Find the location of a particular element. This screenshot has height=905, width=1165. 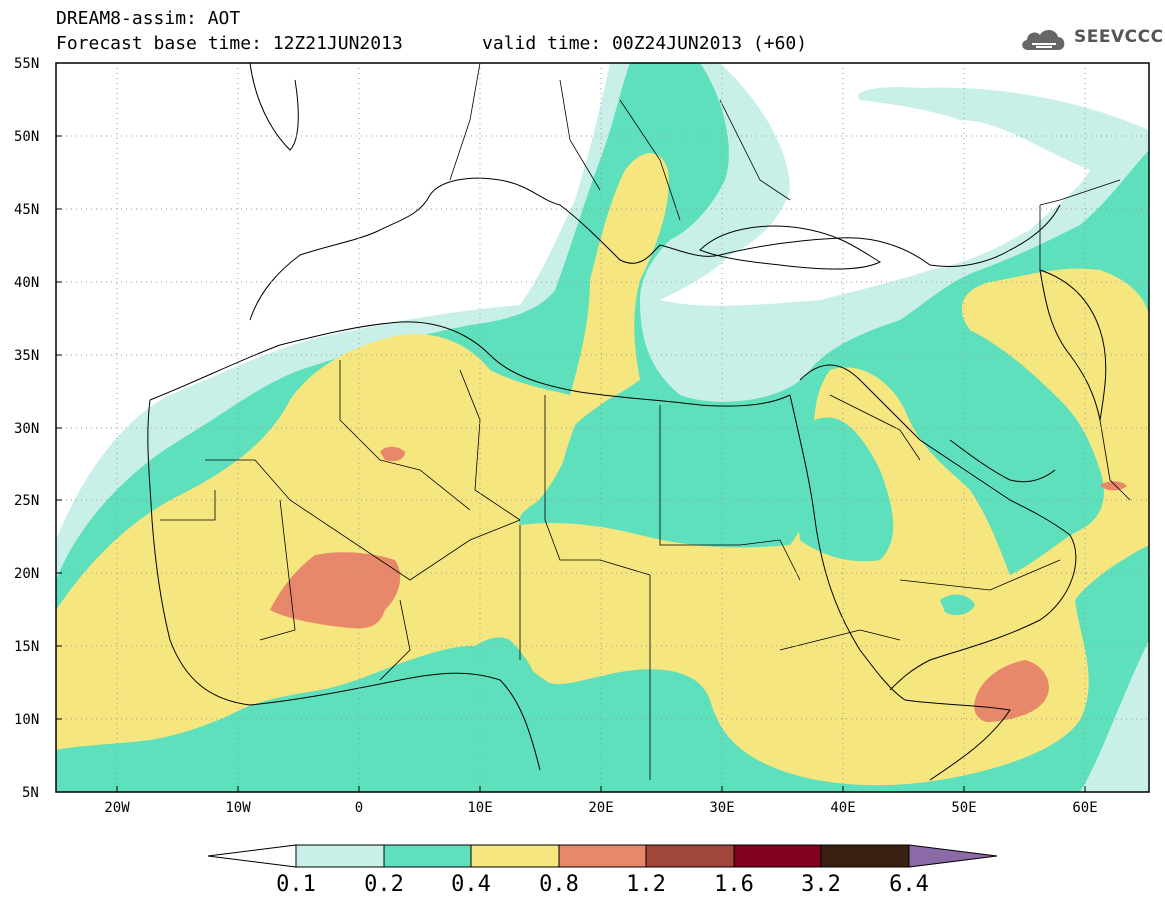

longitude-labels: 20W 10W 0 10E 20E 30E 40E 50E 60E is located at coordinates (600, 808).